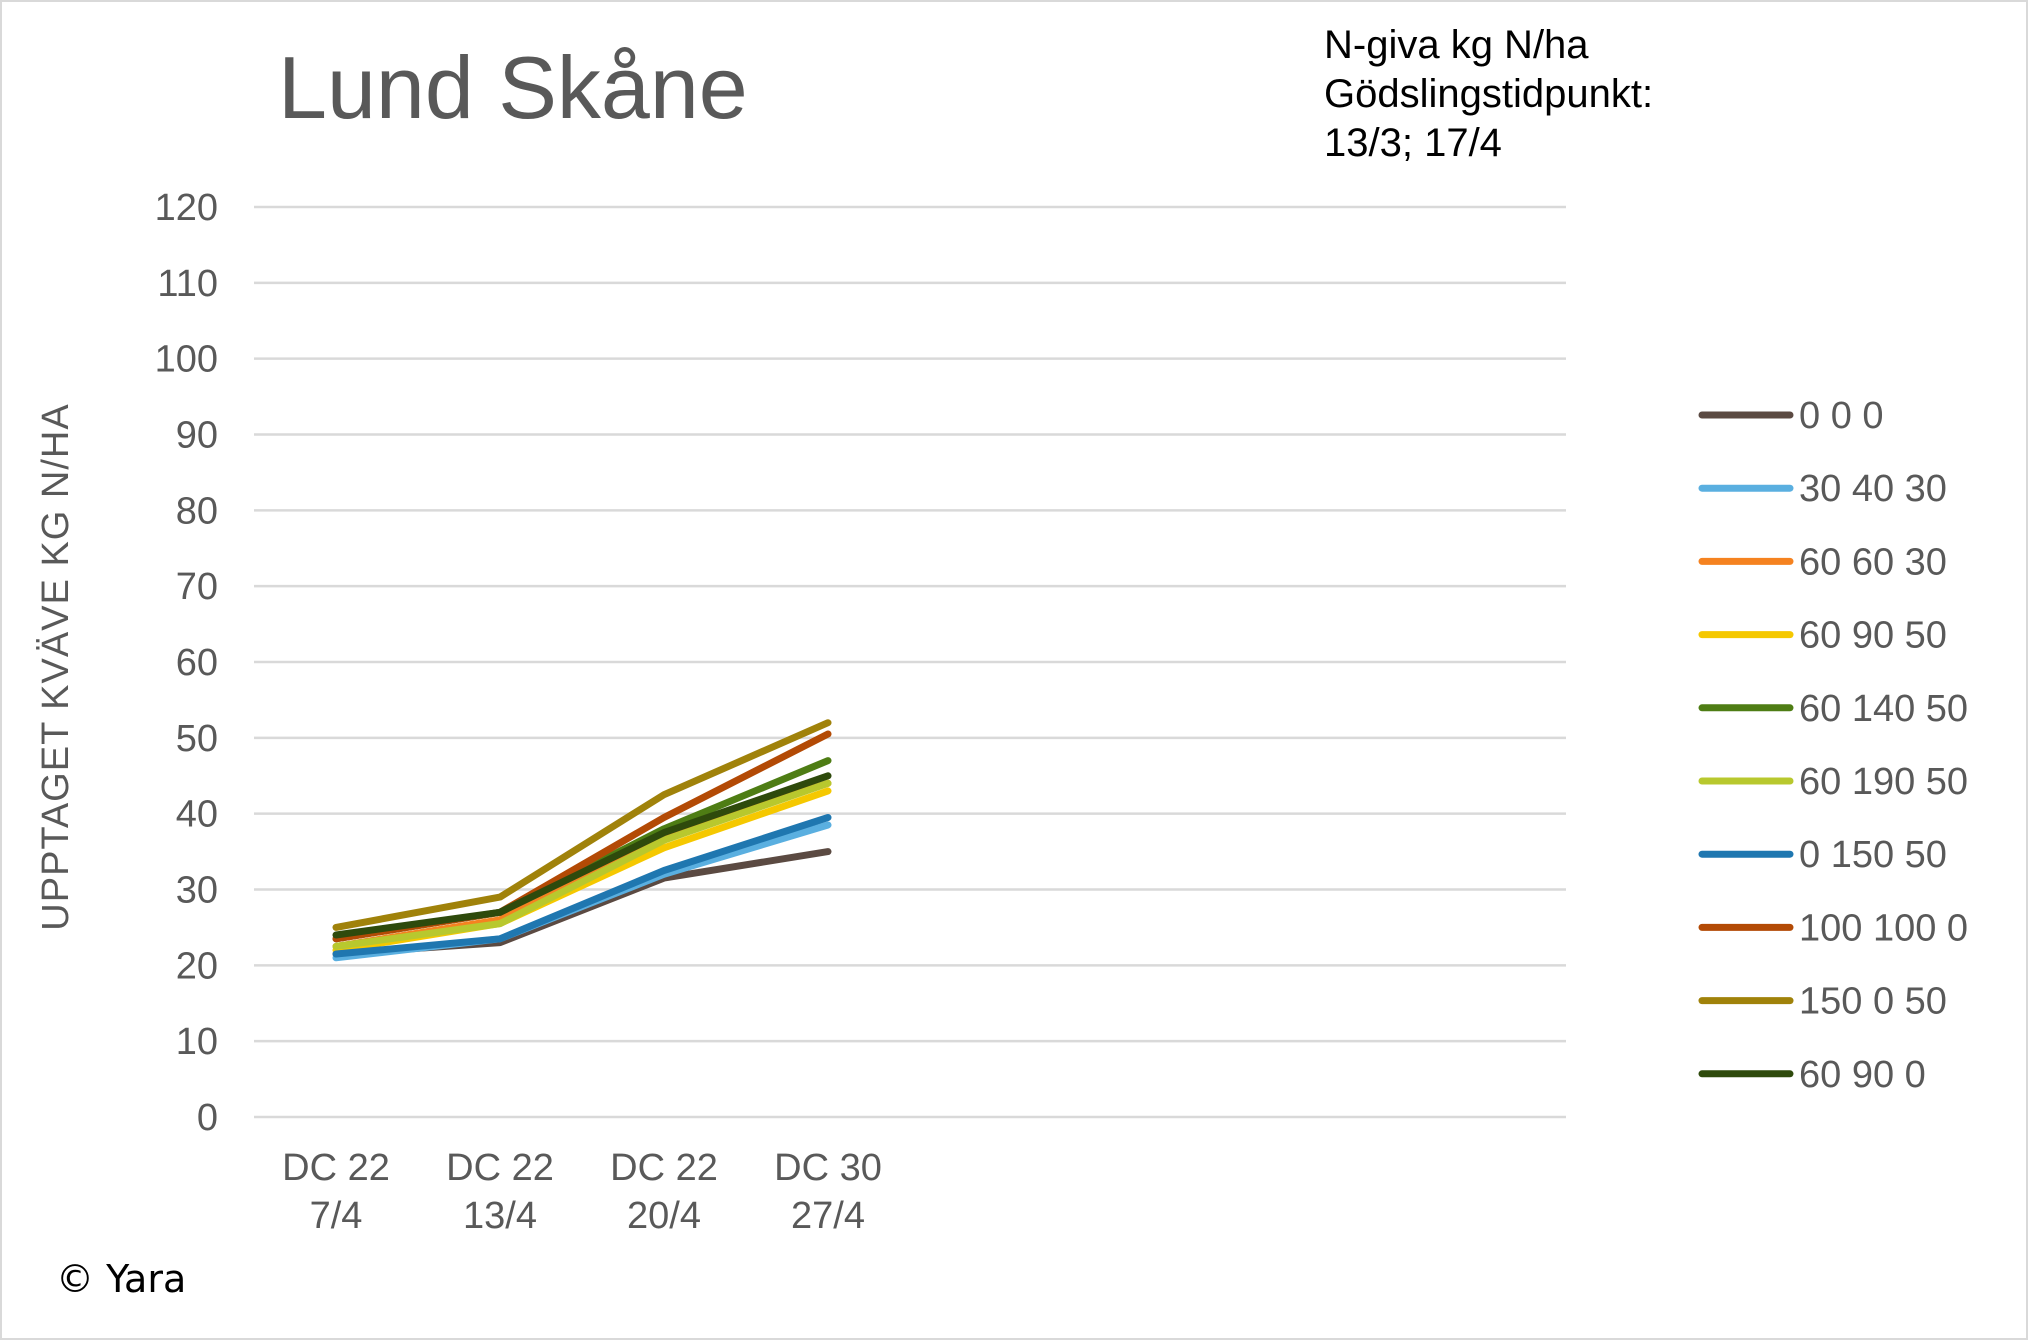  What do you see at coordinates (186, 360) in the screenshot?
I see `y-tick-label: 100` at bounding box center [186, 360].